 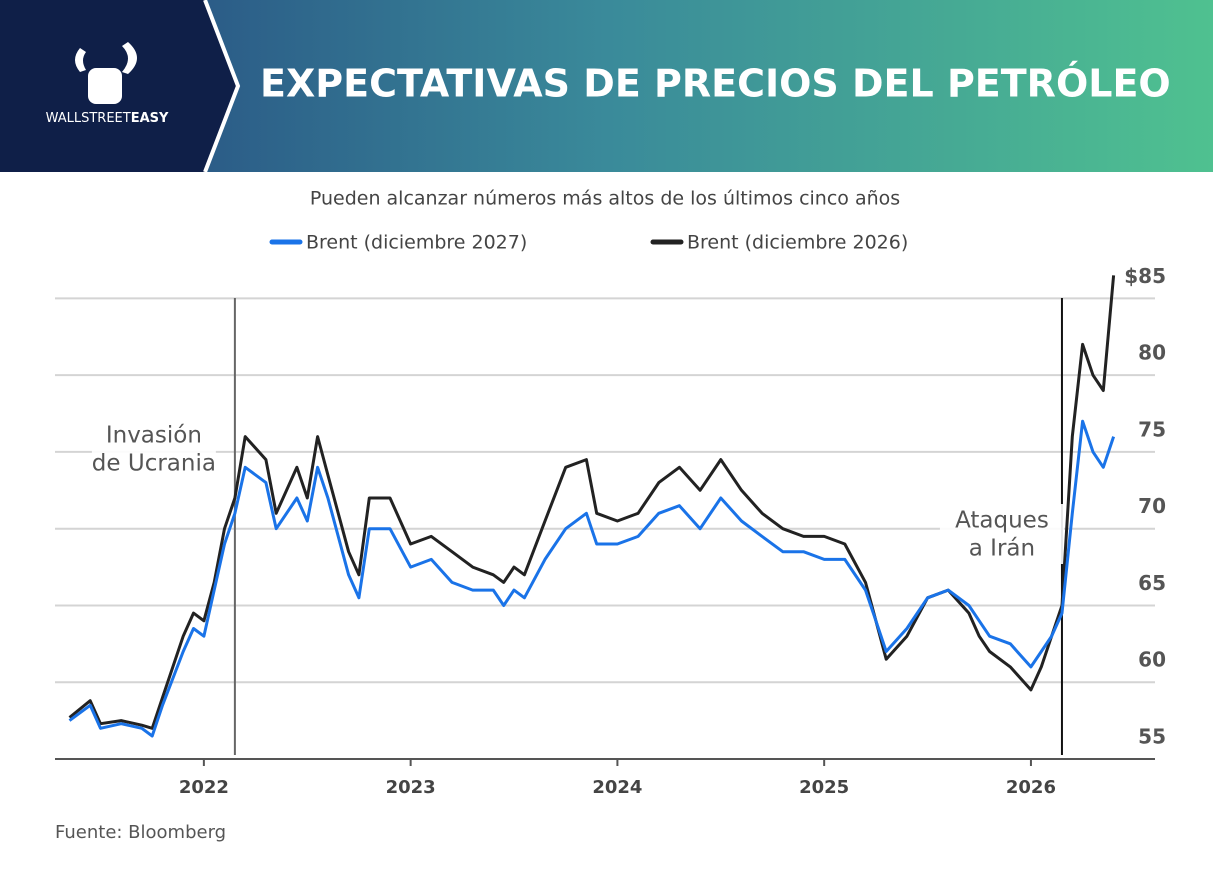 What do you see at coordinates (797, 243) in the screenshot?
I see `legend-label: Brent (diciembre 2026)` at bounding box center [797, 243].